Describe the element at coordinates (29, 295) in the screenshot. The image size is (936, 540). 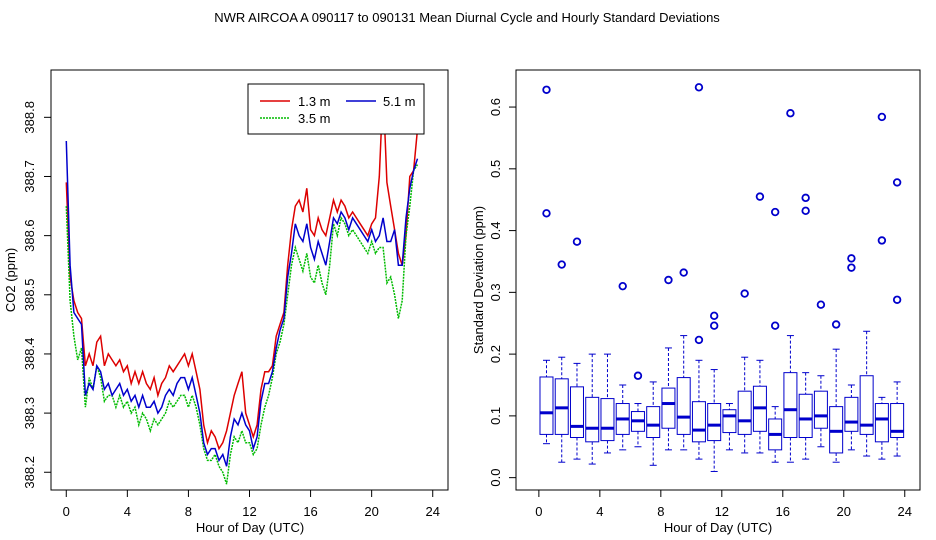
I see `left-y-tick-label: 388.5` at that location.